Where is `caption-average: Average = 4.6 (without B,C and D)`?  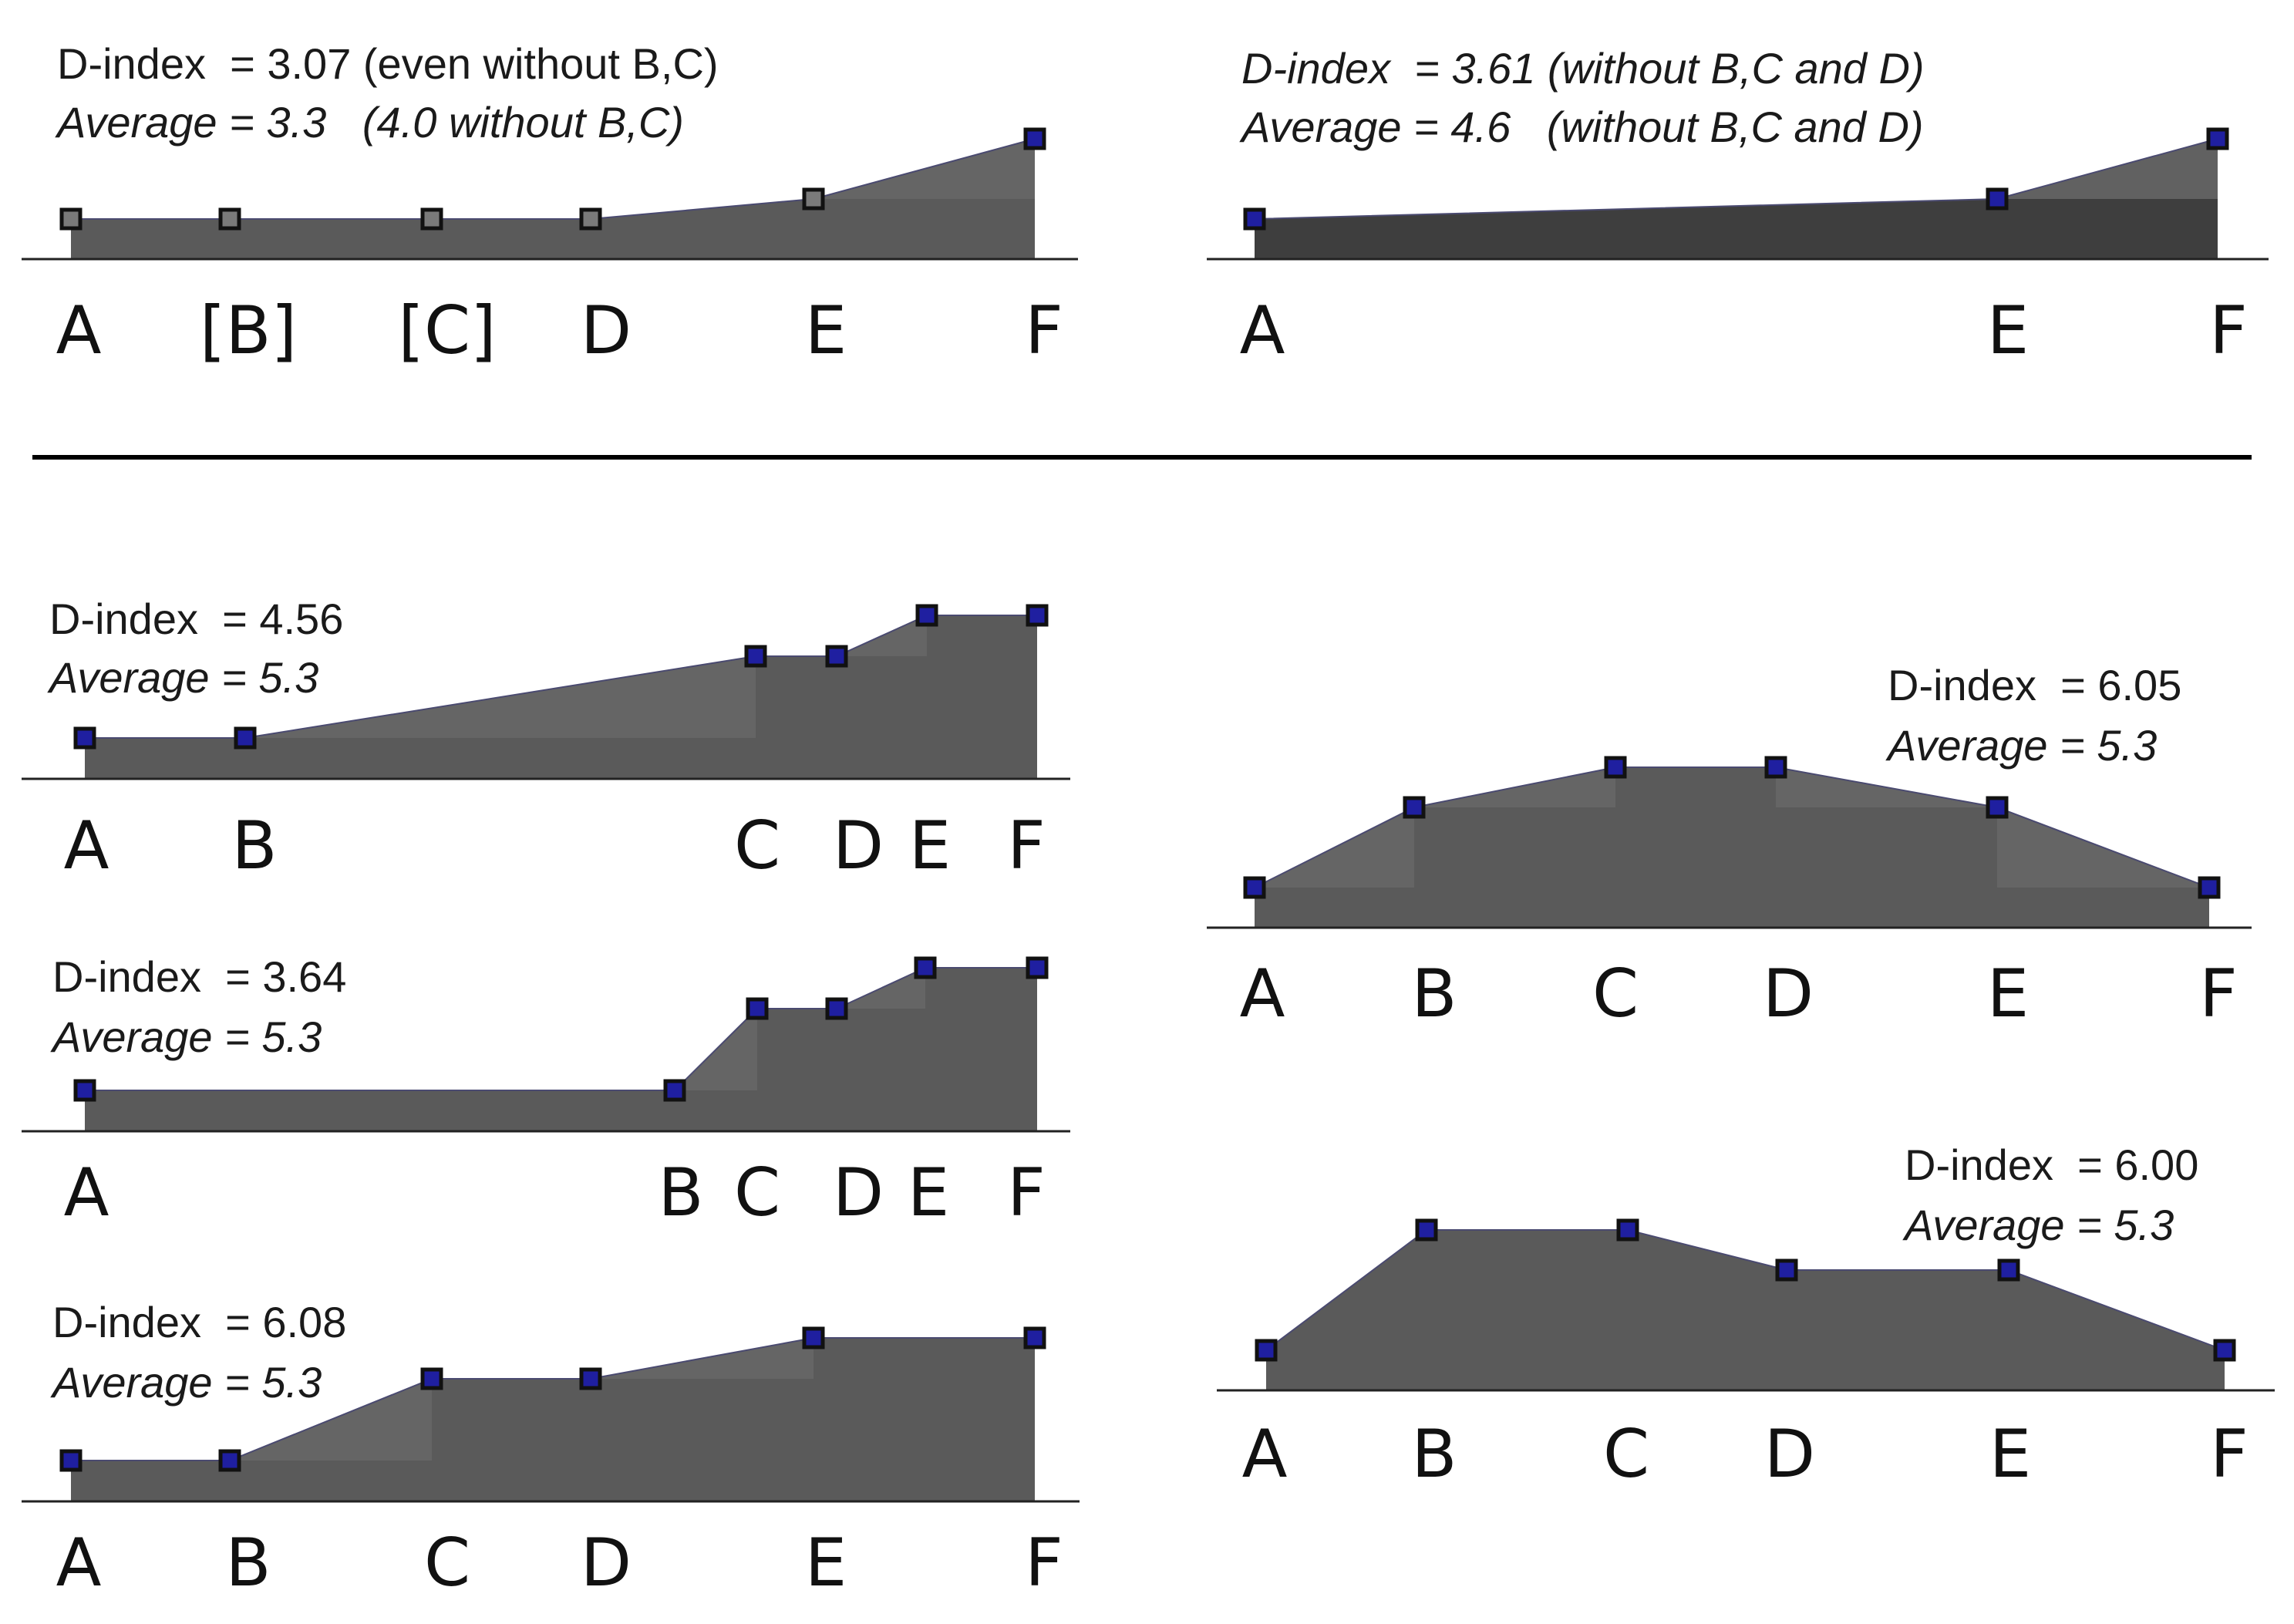
caption-average: Average = 4.6 (without B,C and D) is located at coordinates (1581, 127).